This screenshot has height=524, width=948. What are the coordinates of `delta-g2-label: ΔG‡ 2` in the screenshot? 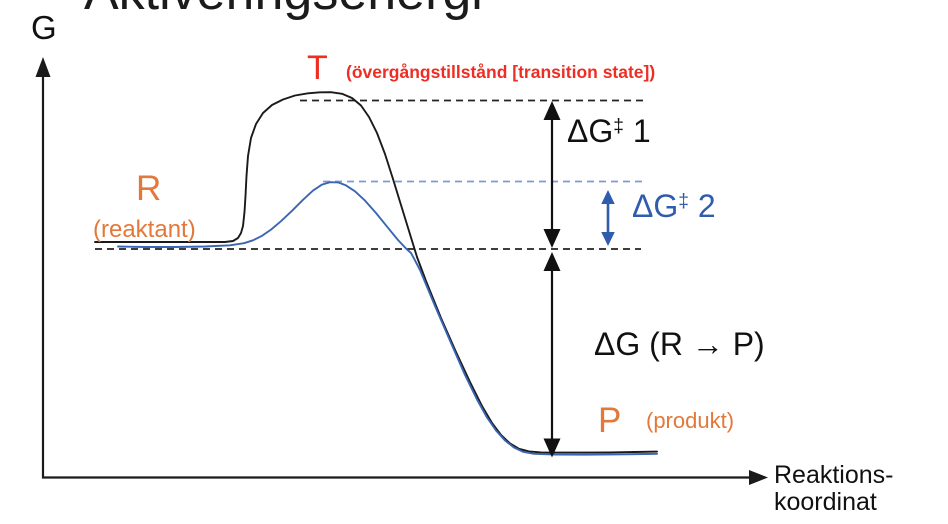 It's located at (674, 206).